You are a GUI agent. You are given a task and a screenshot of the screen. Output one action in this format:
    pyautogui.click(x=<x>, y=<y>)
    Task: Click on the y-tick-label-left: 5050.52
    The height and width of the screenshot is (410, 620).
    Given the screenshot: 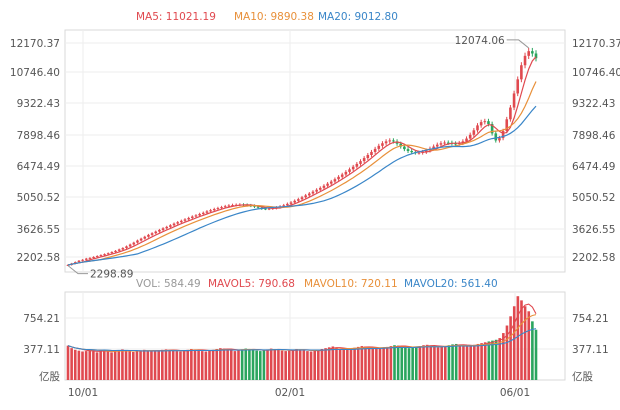 What is the action you would take?
    pyautogui.click(x=38, y=198)
    